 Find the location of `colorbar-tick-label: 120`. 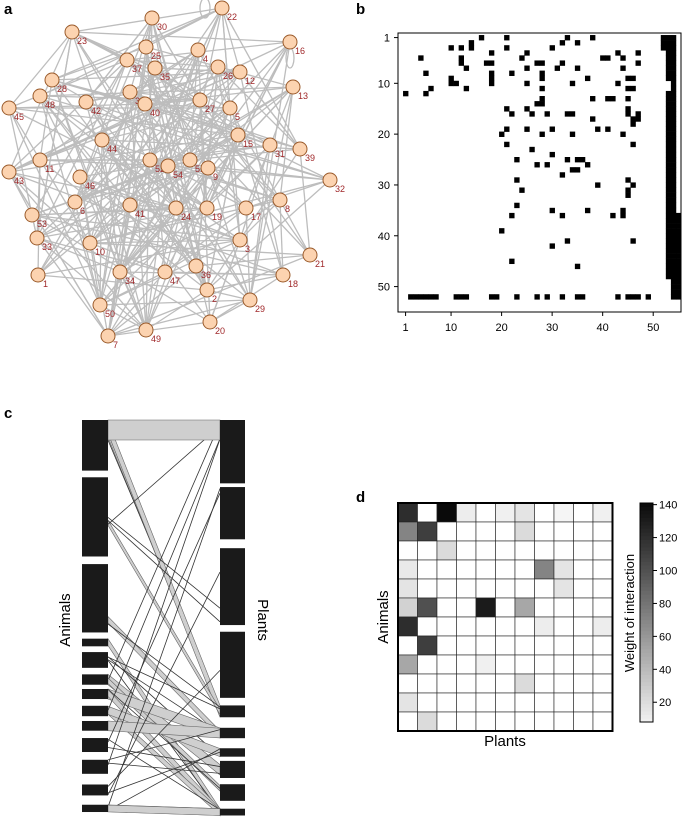

colorbar-tick-label: 120 is located at coordinates (668, 539).